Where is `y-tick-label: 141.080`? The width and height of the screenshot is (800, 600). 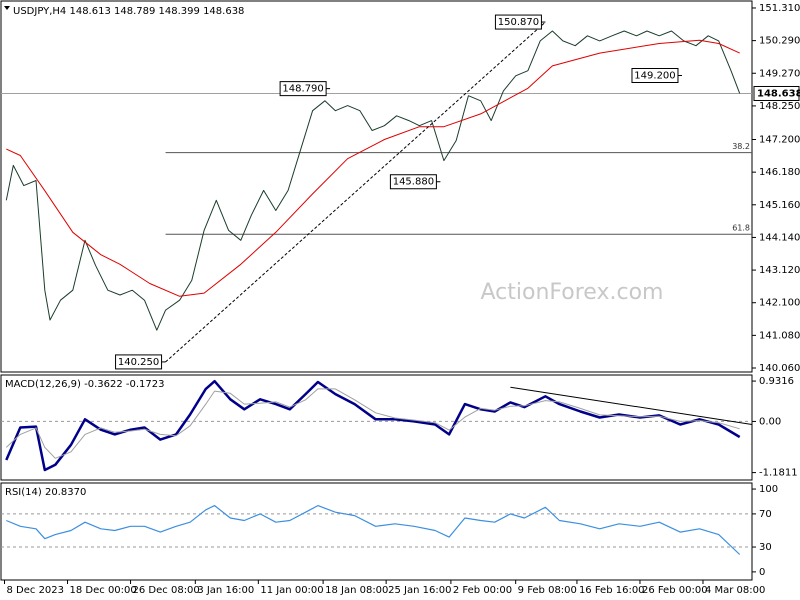 y-tick-label: 141.080 is located at coordinates (779, 335).